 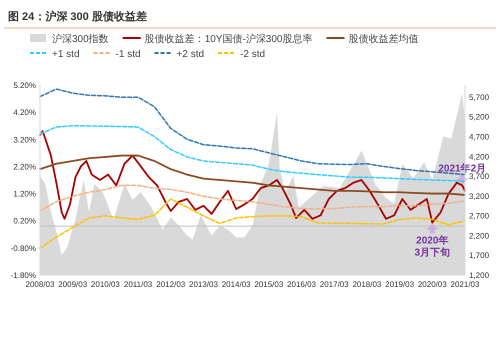 I want to click on x-tick-label: 2013/03, so click(x=203, y=284).